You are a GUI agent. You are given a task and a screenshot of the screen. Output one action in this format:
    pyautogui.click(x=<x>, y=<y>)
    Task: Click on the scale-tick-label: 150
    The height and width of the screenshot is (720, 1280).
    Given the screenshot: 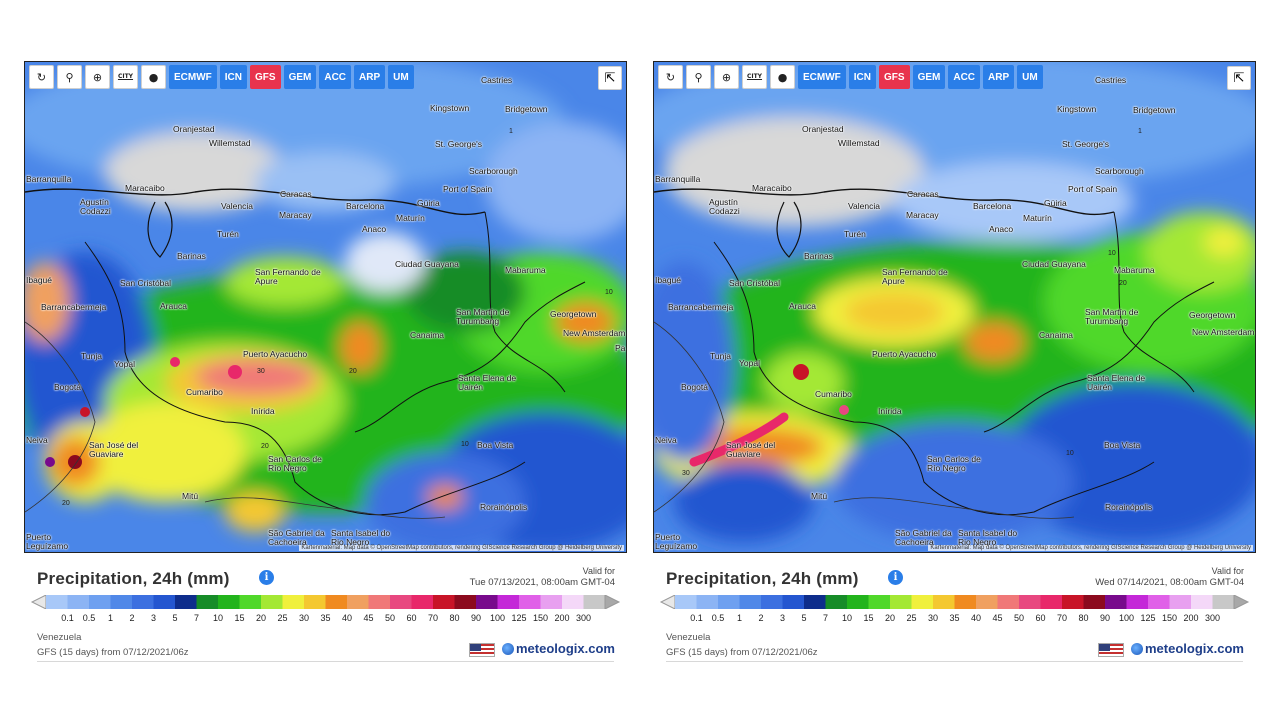 What is the action you would take?
    pyautogui.click(x=1169, y=618)
    